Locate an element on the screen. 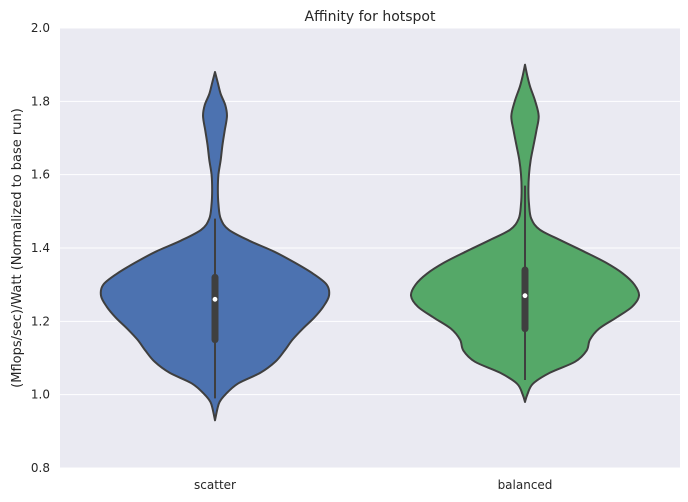 Image resolution: width=688 pixels, height=502 pixels. y-tick-label: 1.2 is located at coordinates (40, 321).